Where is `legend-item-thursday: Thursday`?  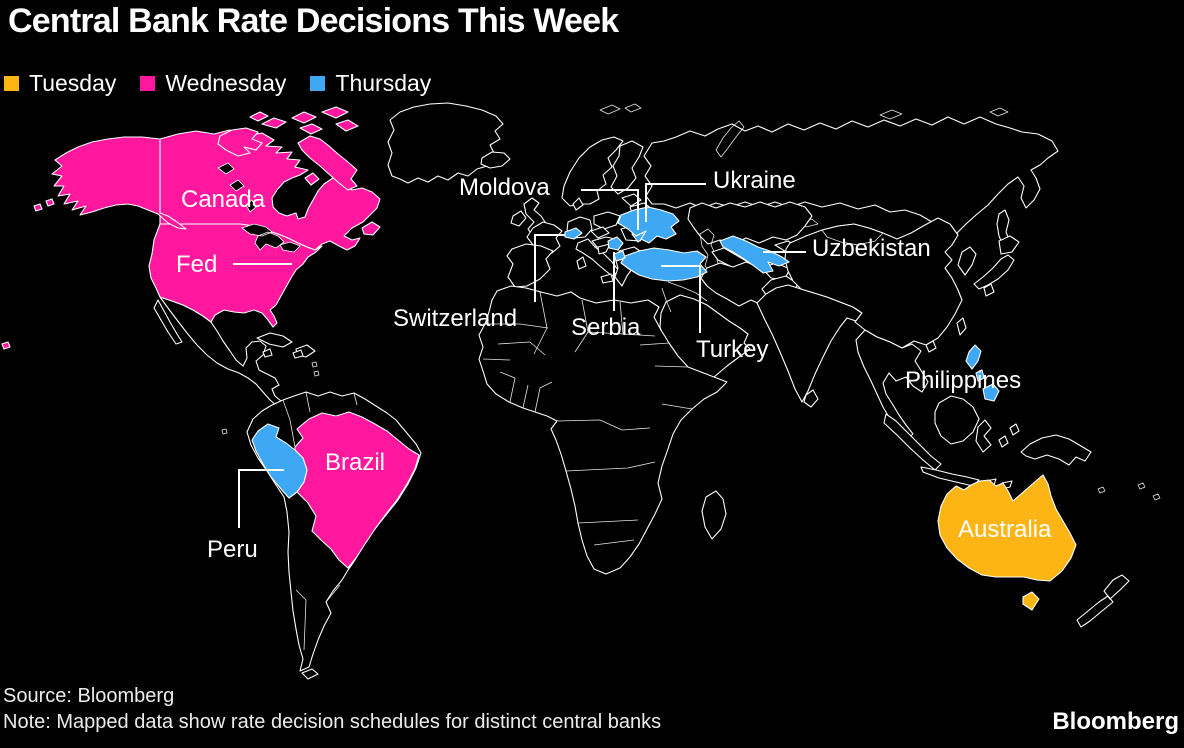
legend-item-thursday: Thursday is located at coordinates (370, 83).